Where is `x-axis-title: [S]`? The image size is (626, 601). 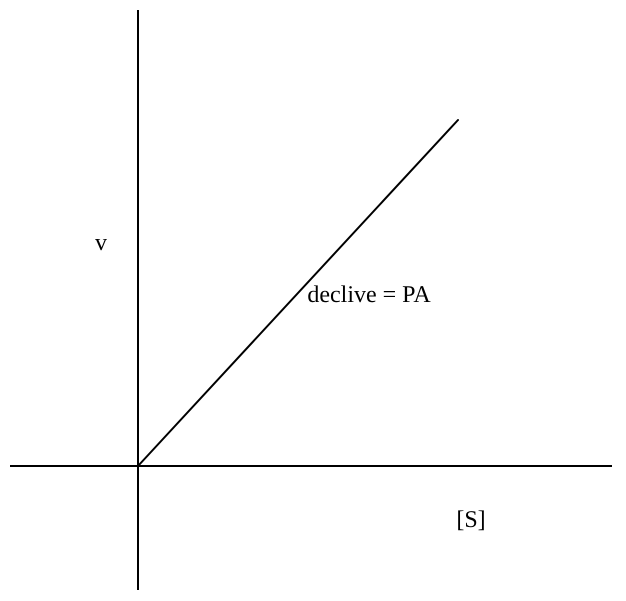 x-axis-title: [S] is located at coordinates (471, 520).